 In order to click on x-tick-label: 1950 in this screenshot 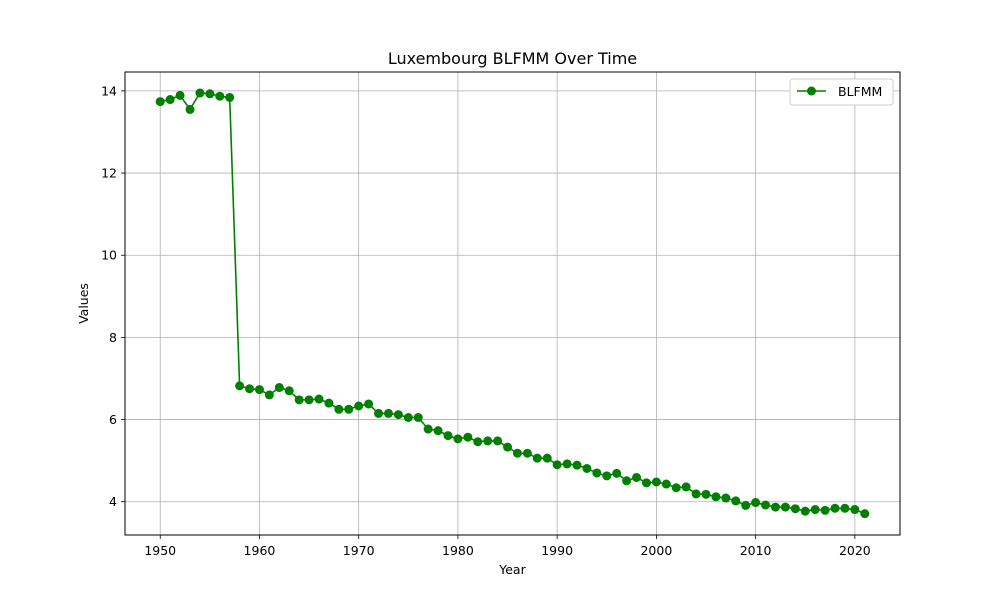, I will do `click(160, 550)`.